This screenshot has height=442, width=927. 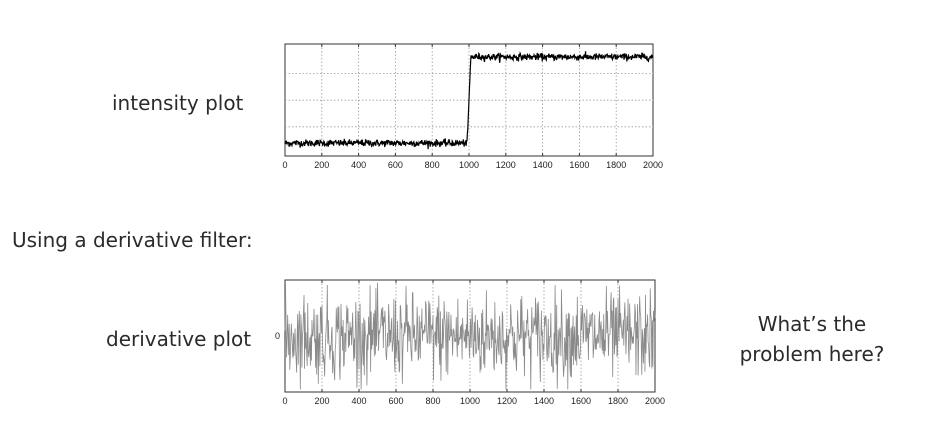 I want to click on question-line-1: What’s the, so click(x=812, y=324).